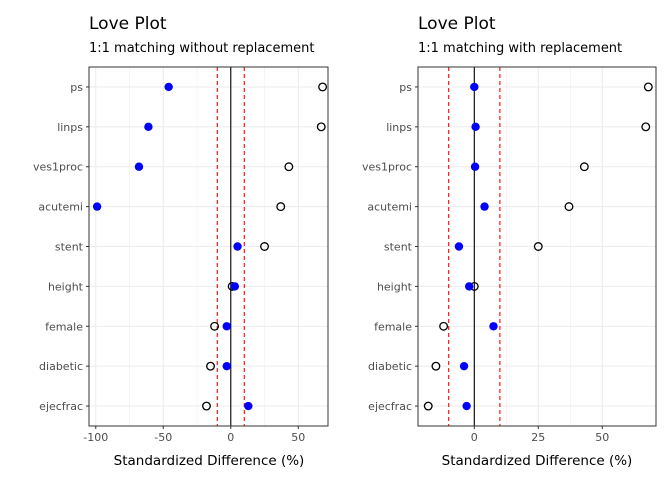 This screenshot has height=480, width=672. I want to click on panel-subtitle: 1:1 matching with replacement, so click(520, 48).